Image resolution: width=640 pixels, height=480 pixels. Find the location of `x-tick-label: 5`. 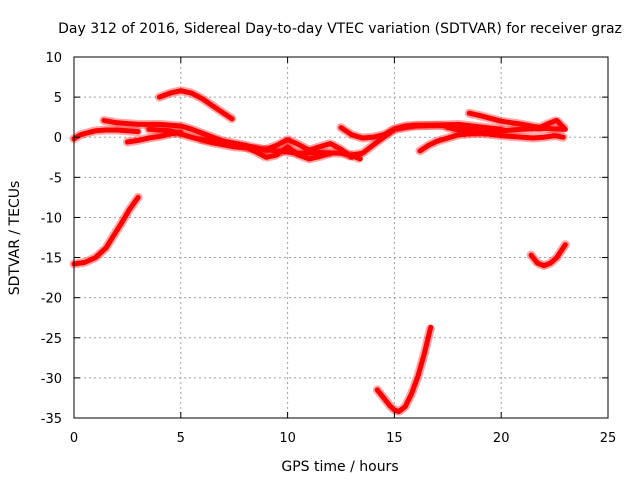

x-tick-label: 5 is located at coordinates (181, 438).